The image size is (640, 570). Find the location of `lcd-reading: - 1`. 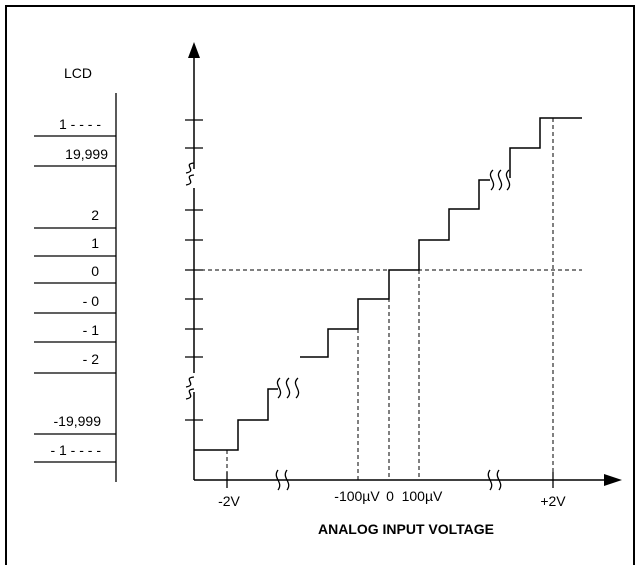

lcd-reading: - 1 is located at coordinates (91, 330).